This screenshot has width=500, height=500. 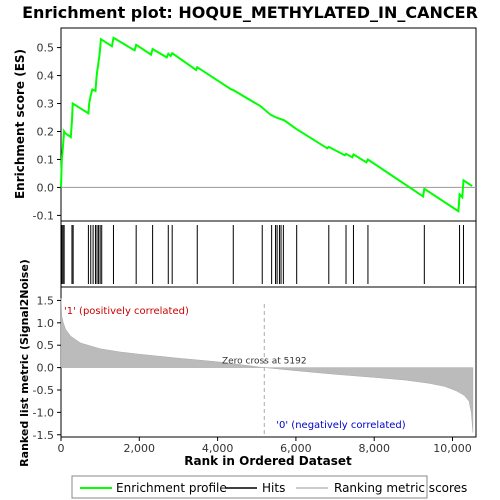 What do you see at coordinates (140, 448) in the screenshot?
I see `x-tick-label: 2,000` at bounding box center [140, 448].